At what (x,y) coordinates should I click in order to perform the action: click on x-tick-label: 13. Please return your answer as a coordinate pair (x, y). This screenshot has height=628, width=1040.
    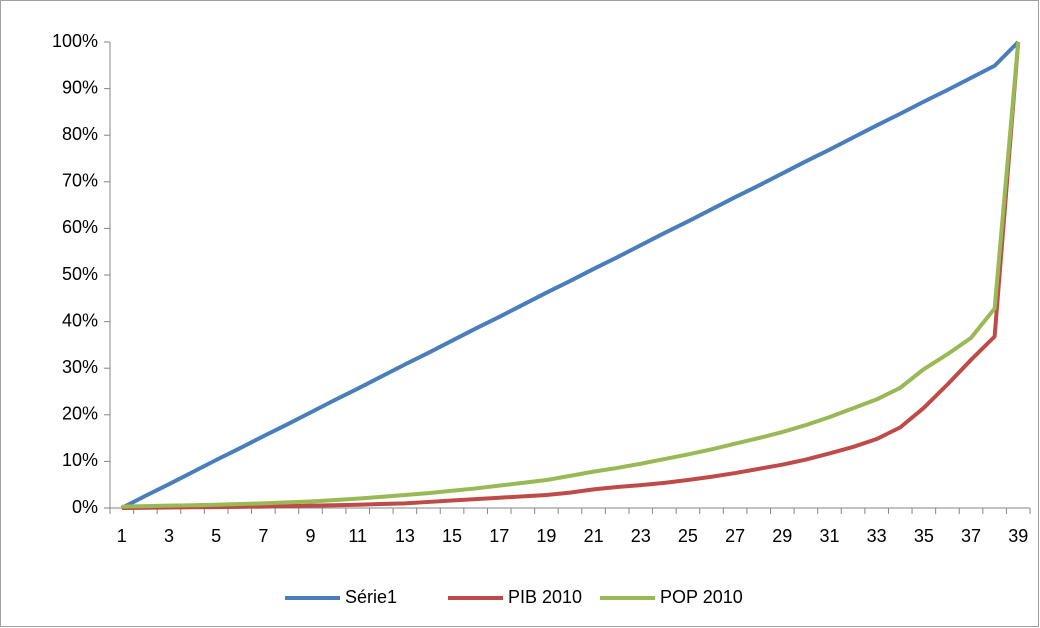
    Looking at the image, I should click on (405, 536).